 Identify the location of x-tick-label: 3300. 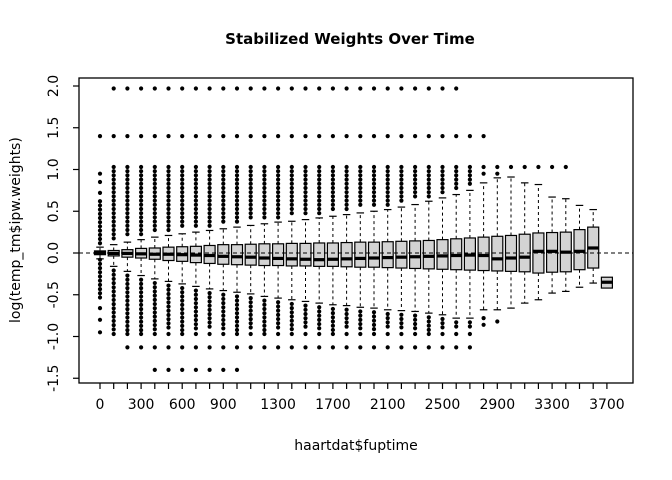
(552, 405).